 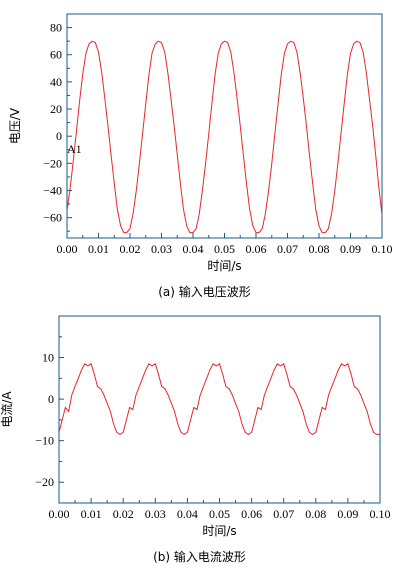 What do you see at coordinates (224, 266) in the screenshot?
I see `voltage-x-axis-label: 时间/s` at bounding box center [224, 266].